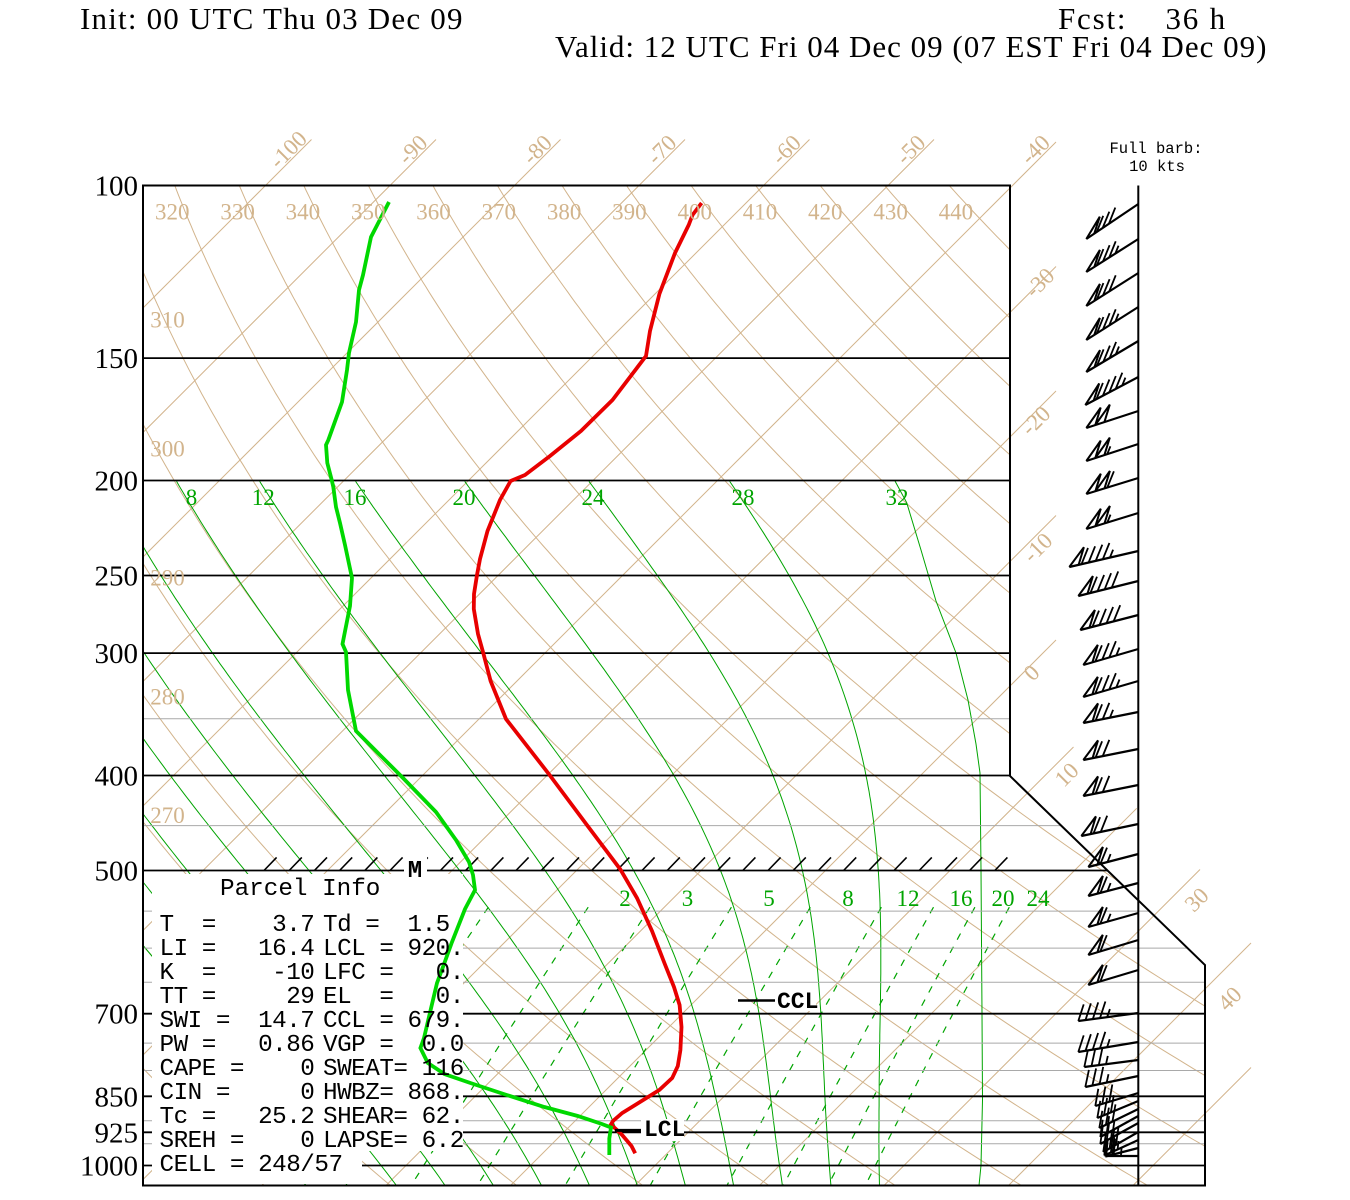  Describe the element at coordinates (564, 211) in the screenshot. I see `svg-text: 380` at that location.